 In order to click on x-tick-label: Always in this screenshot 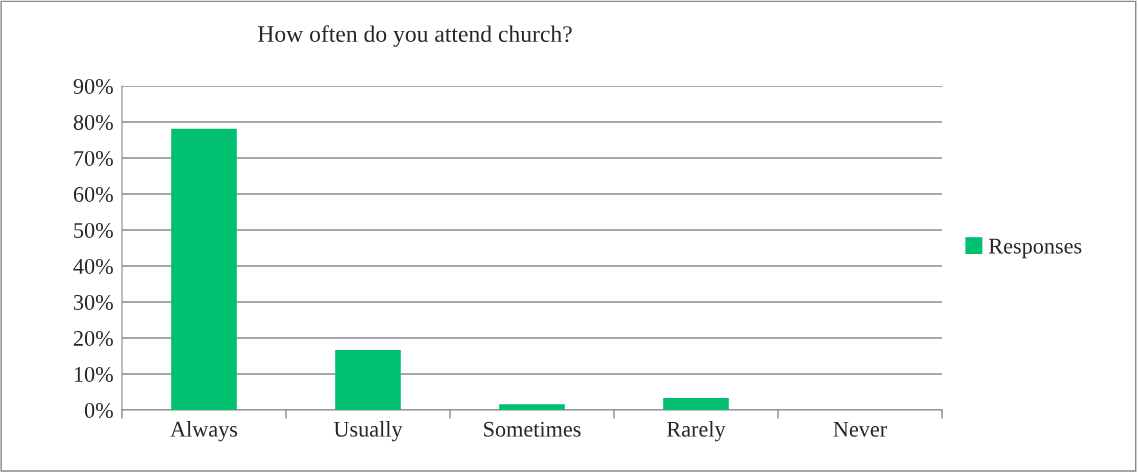, I will do `click(204, 431)`.